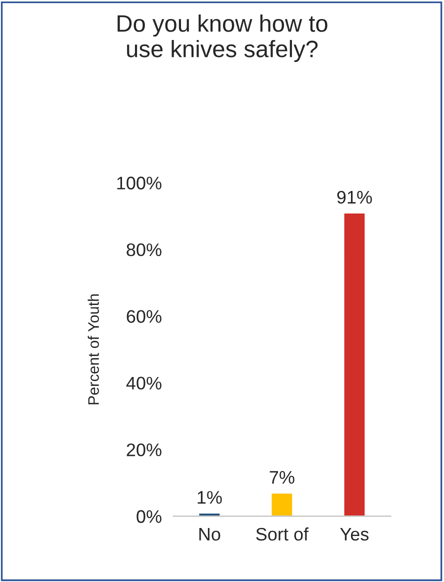 Image resolution: width=444 pixels, height=582 pixels. What do you see at coordinates (93, 349) in the screenshot?
I see `y-axis-title: Percent of Youth` at bounding box center [93, 349].